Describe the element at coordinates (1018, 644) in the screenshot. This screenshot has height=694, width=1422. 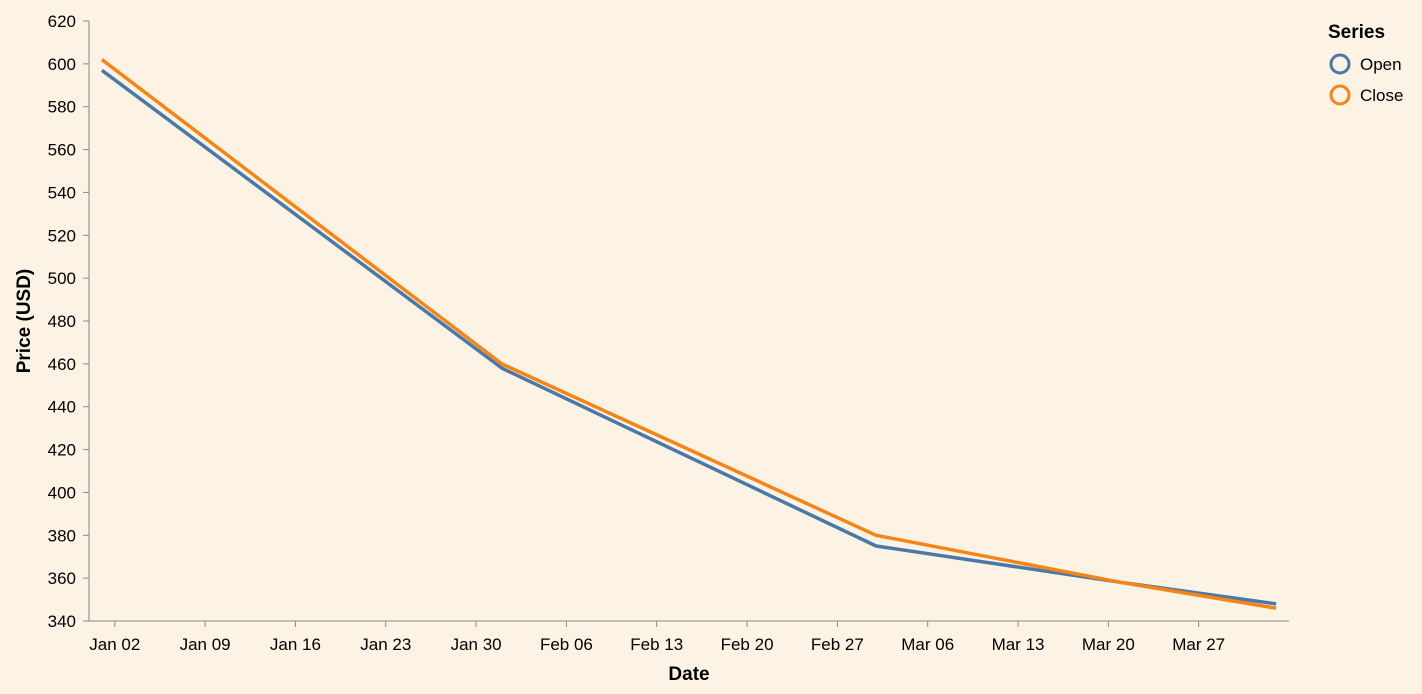
I see `x-tick-label: Mar 13` at that location.